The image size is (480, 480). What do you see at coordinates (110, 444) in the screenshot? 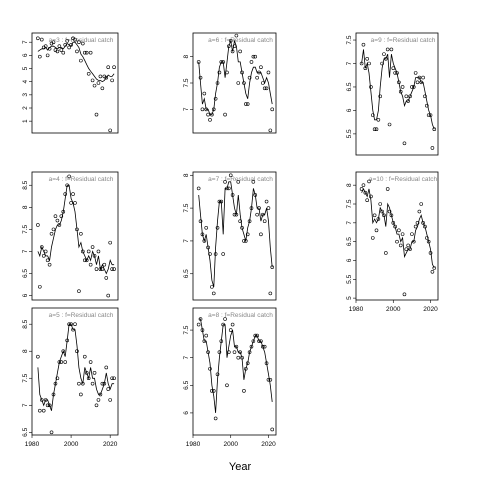
I see `x-tick-label: 2020` at bounding box center [110, 444].